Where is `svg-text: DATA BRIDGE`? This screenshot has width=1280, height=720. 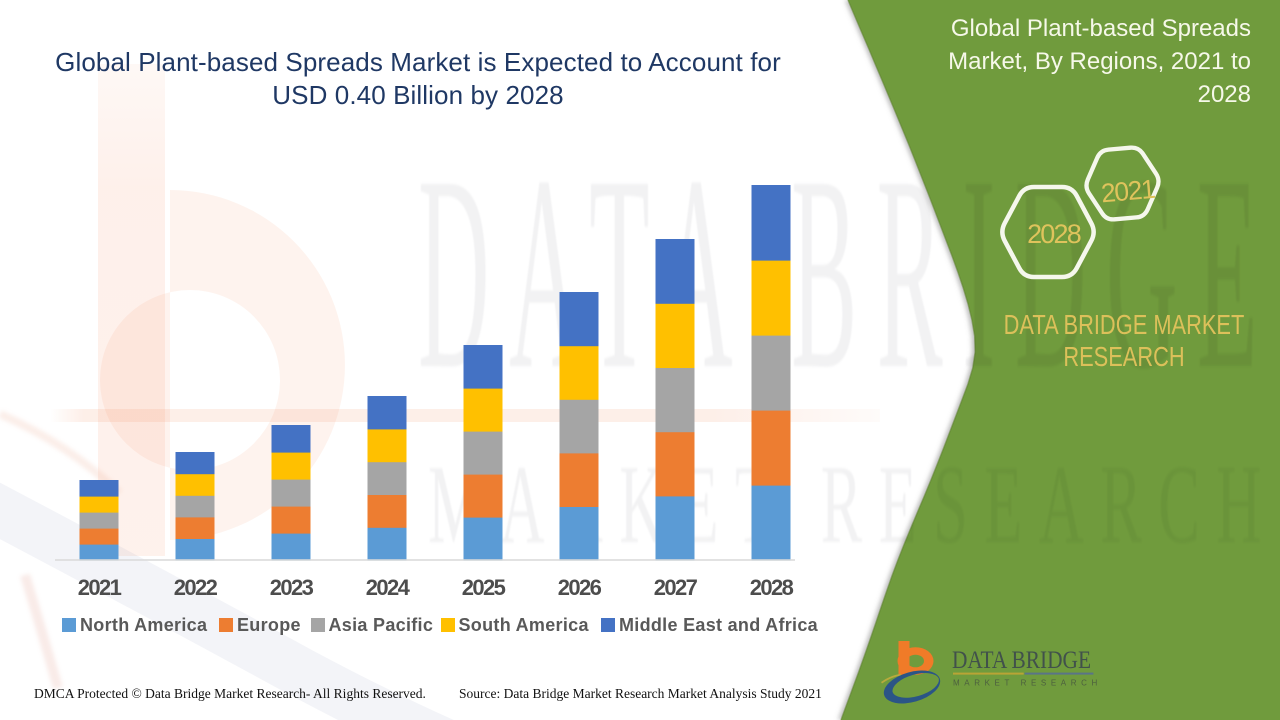 svg-text: DATA BRIDGE is located at coordinates (1021, 660).